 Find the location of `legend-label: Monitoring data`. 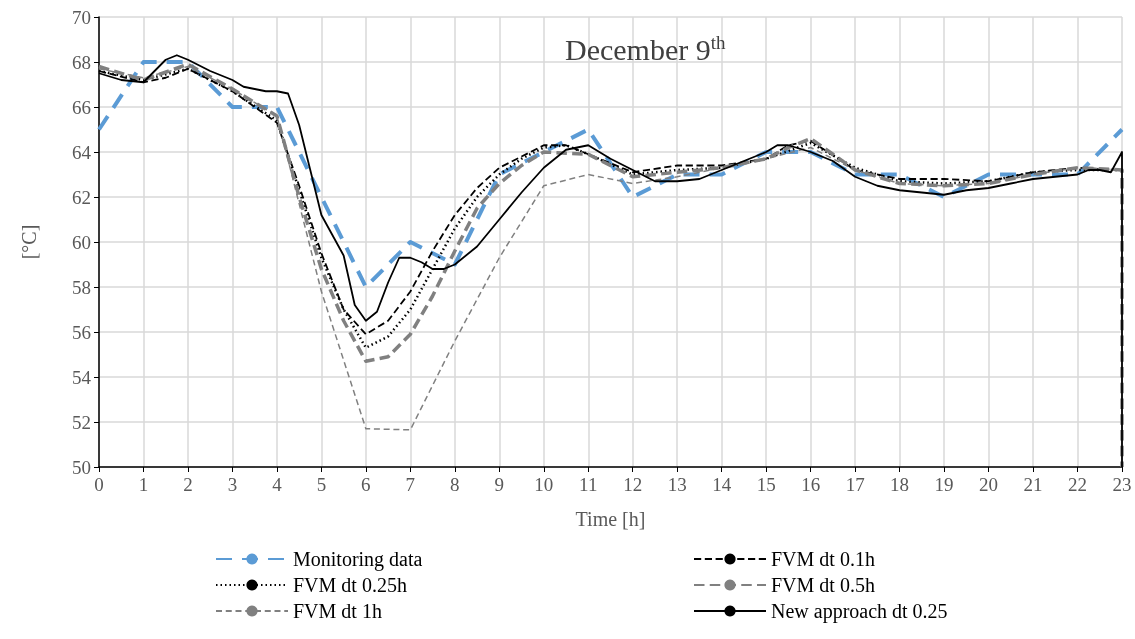

legend-label: Monitoring data is located at coordinates (358, 559).